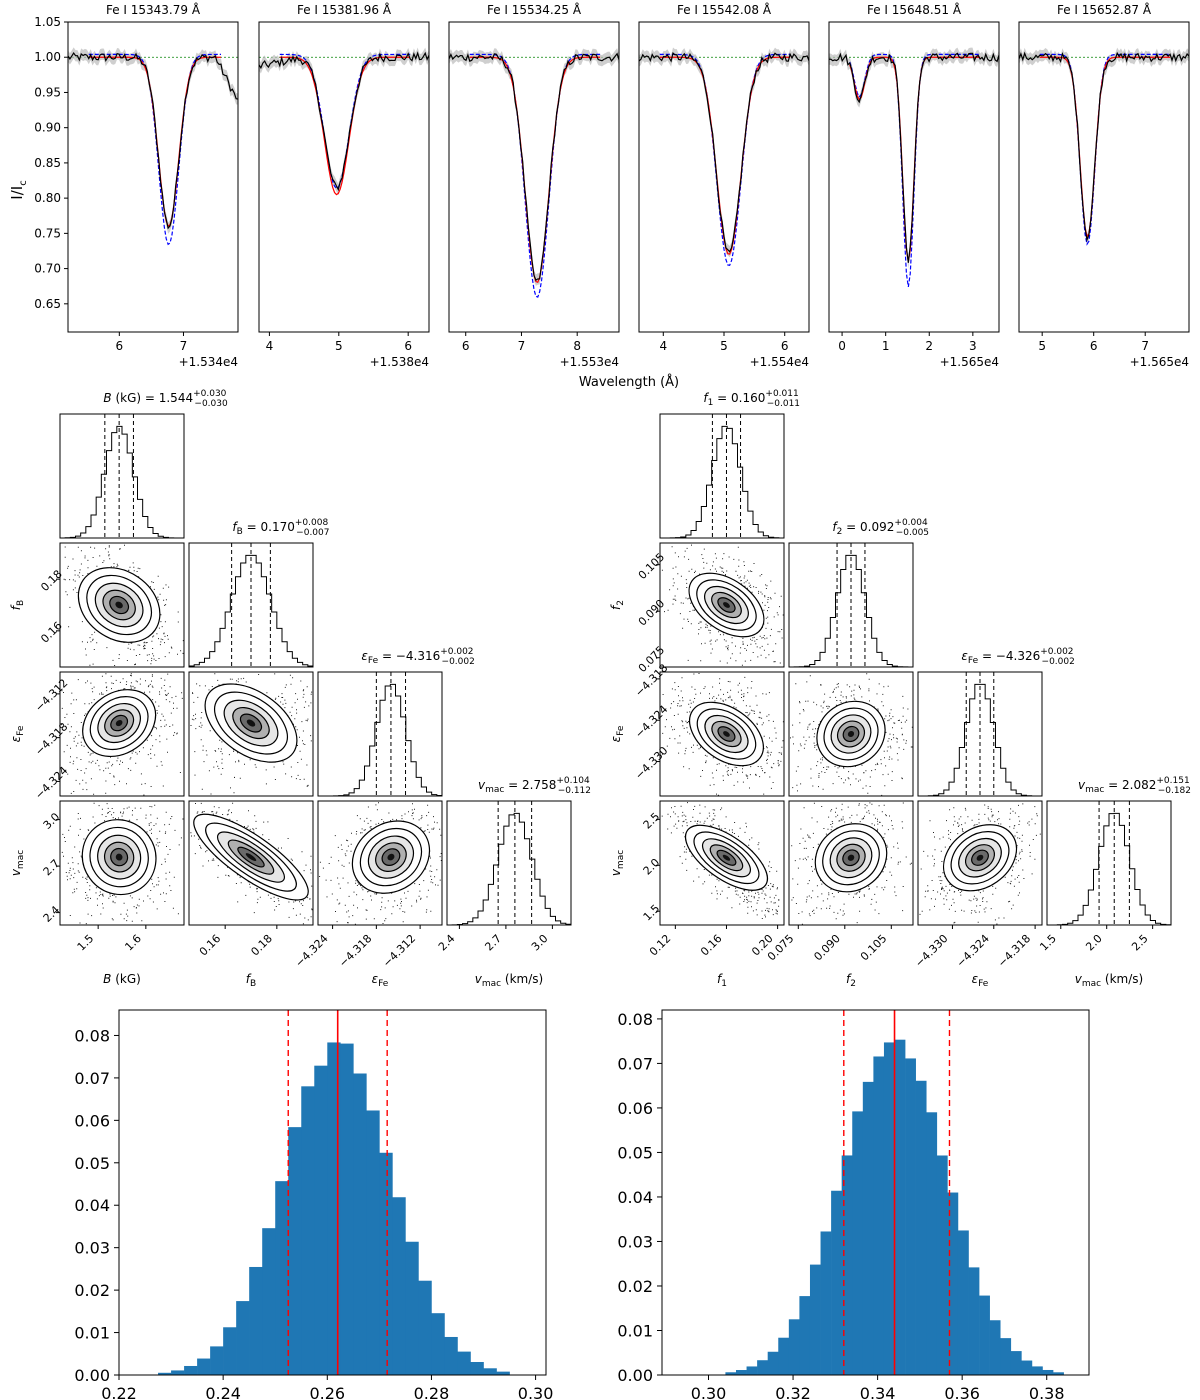 The width and height of the screenshot is (1200, 1400). I want to click on xtick-label: −4.324, so click(312, 951).